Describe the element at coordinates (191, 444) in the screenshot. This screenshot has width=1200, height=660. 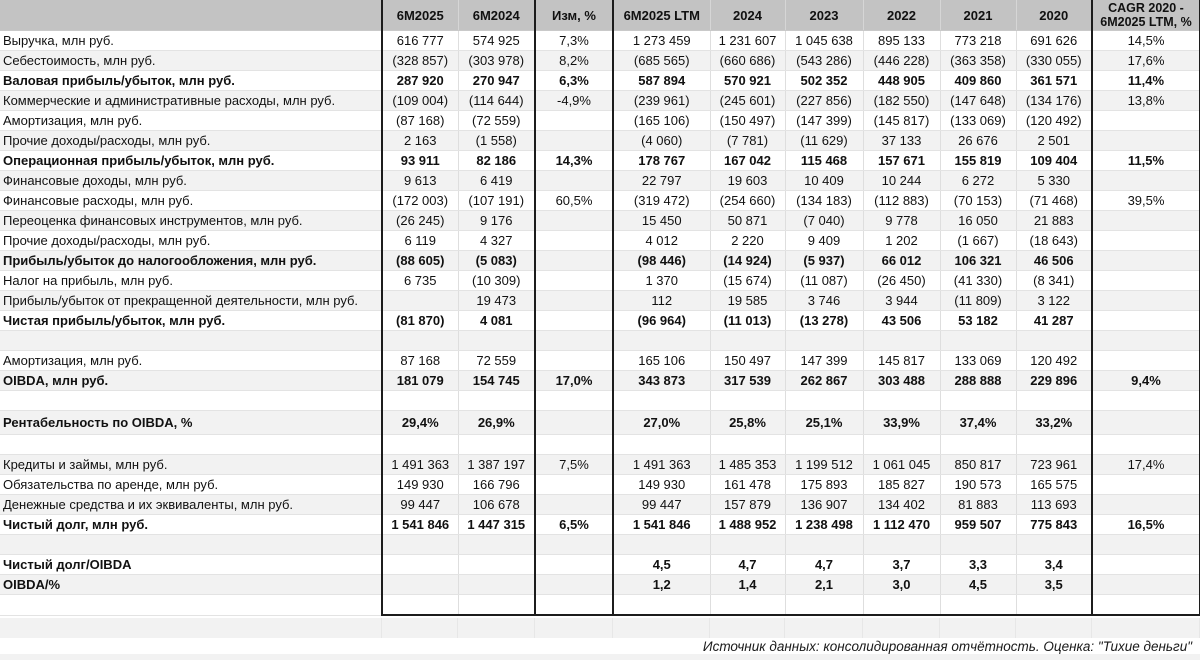
I see `row-label-cell` at that location.